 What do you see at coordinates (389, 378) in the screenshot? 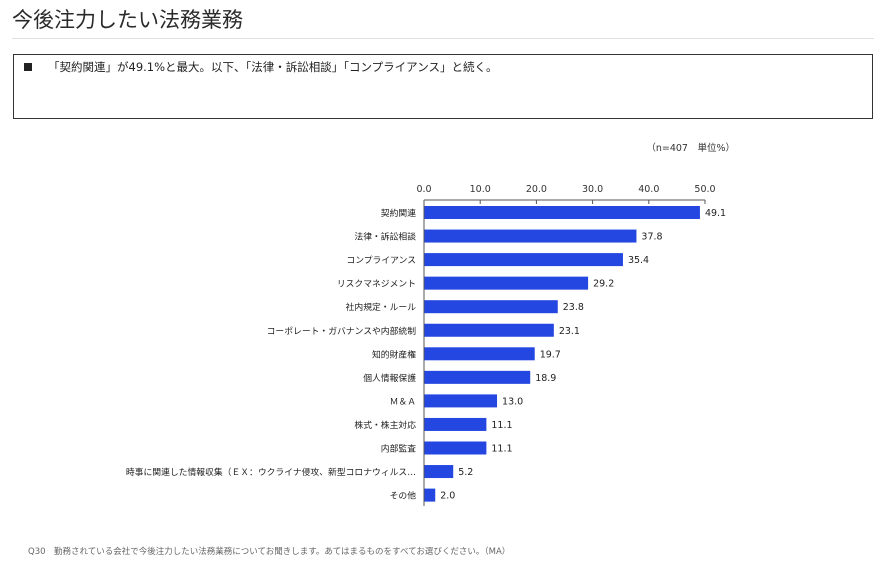
I see `category-label: 個人情報保護` at bounding box center [389, 378].